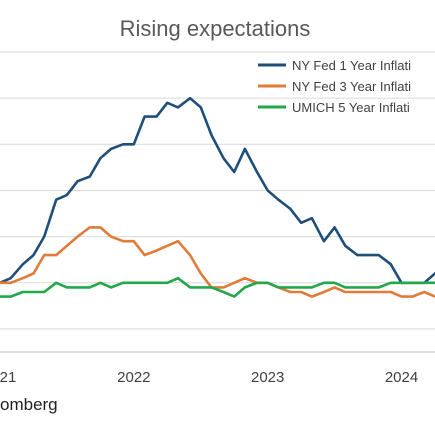 This screenshot has height=435, width=435. I want to click on legend-label: NY Fed 3 Year Inflati, so click(351, 86).